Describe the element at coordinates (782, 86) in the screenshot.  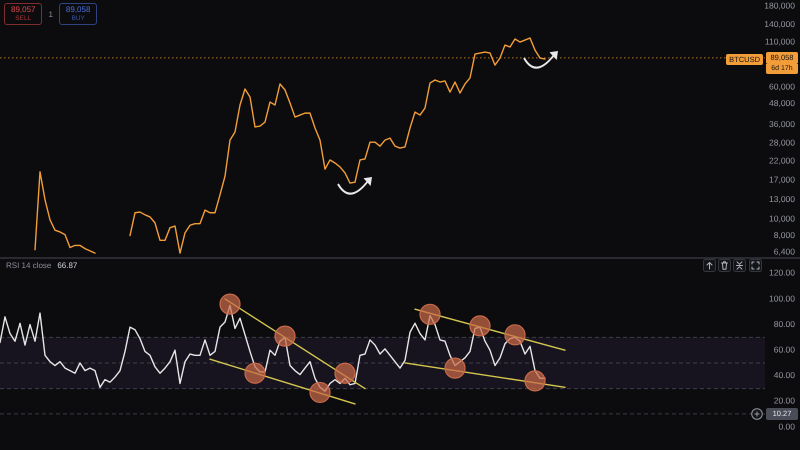
I see `y-tick-label: 60,000` at that location.